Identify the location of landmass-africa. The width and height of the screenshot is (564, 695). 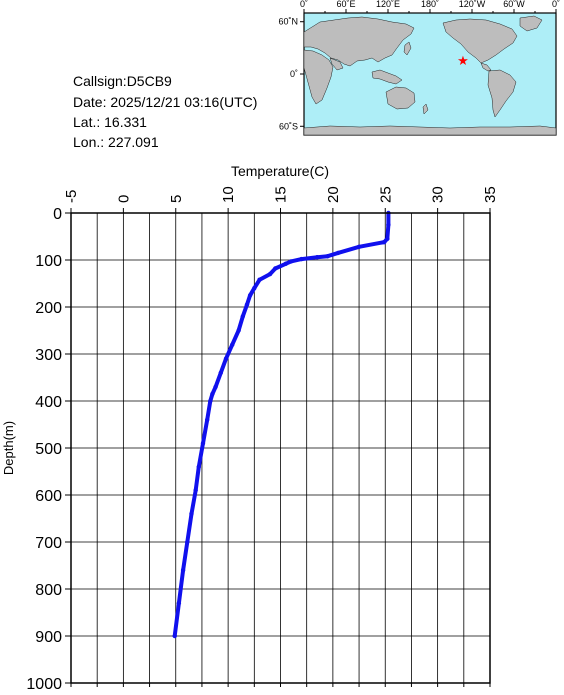
(318, 77).